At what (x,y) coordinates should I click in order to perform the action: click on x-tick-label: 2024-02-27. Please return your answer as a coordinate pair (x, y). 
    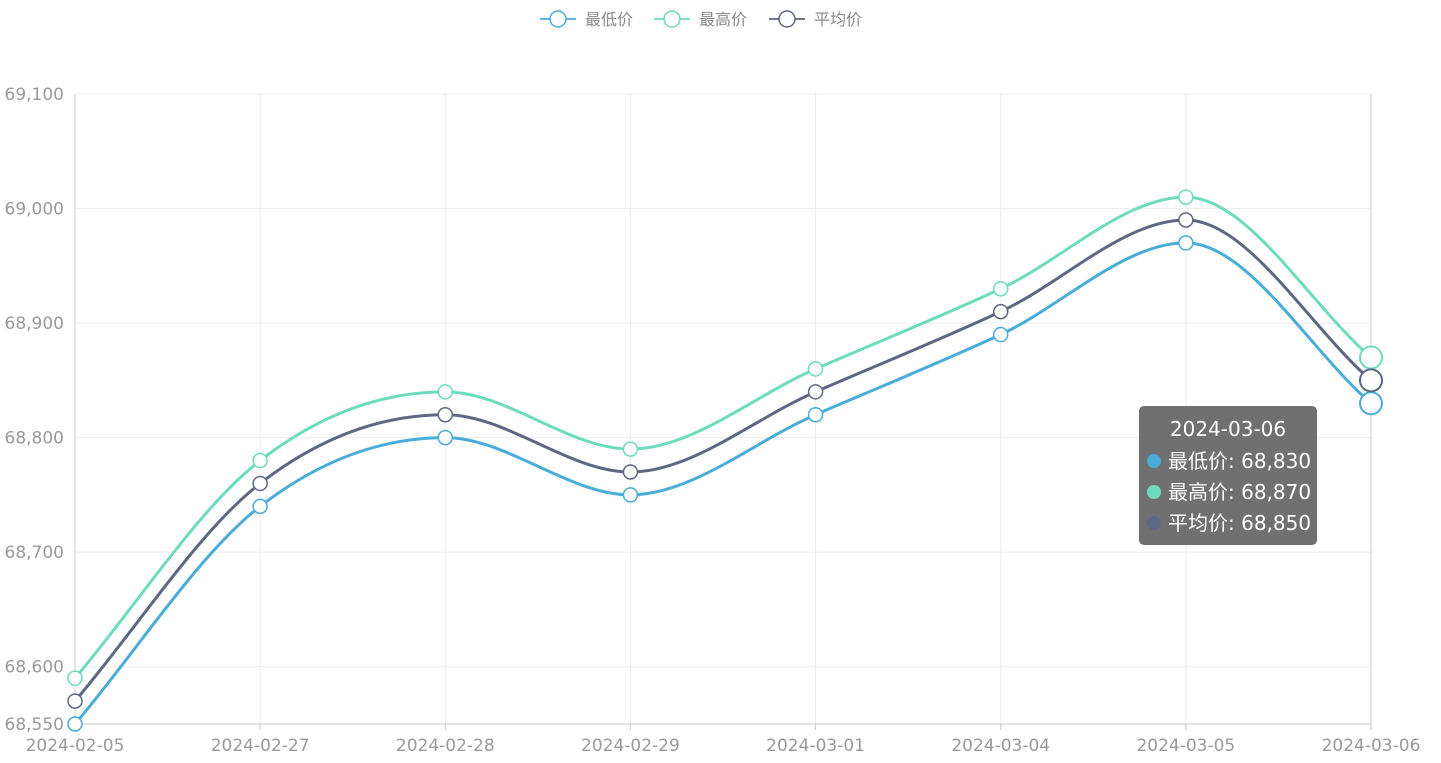
    Looking at the image, I should click on (260, 746).